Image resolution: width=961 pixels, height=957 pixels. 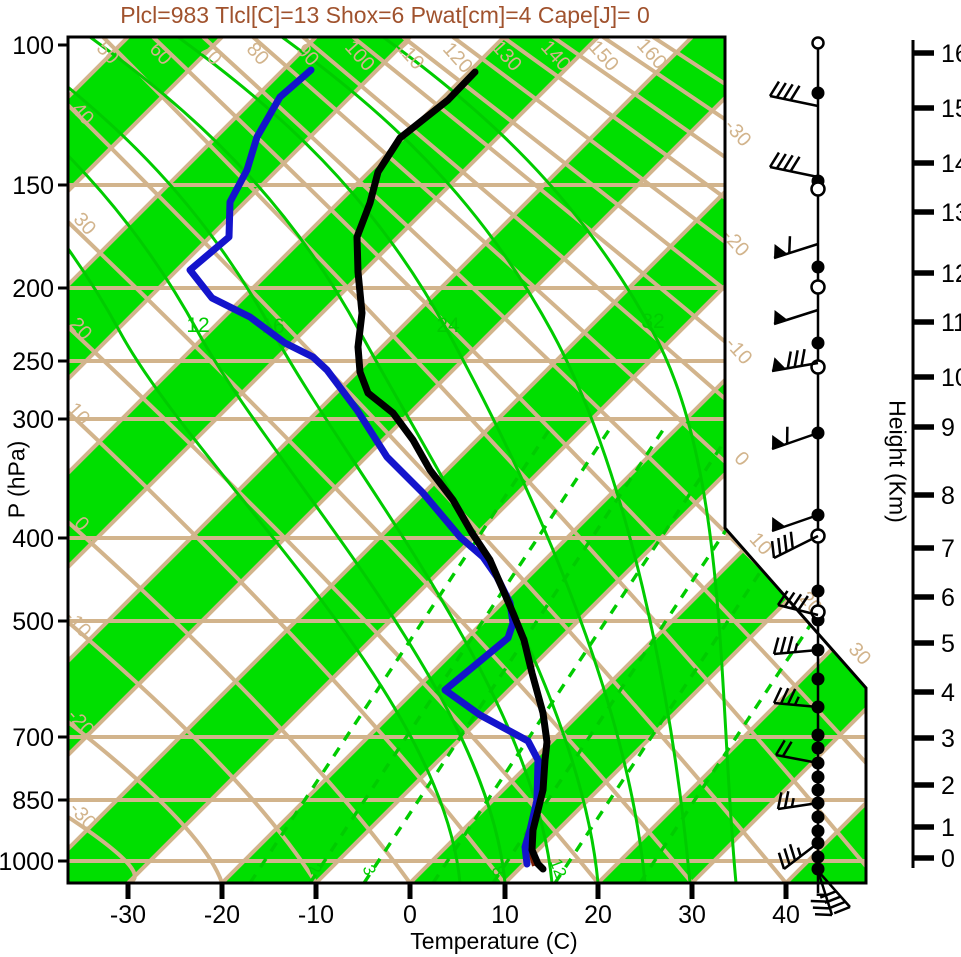 What do you see at coordinates (33, 362) in the screenshot?
I see `svg-text: 250` at bounding box center [33, 362].